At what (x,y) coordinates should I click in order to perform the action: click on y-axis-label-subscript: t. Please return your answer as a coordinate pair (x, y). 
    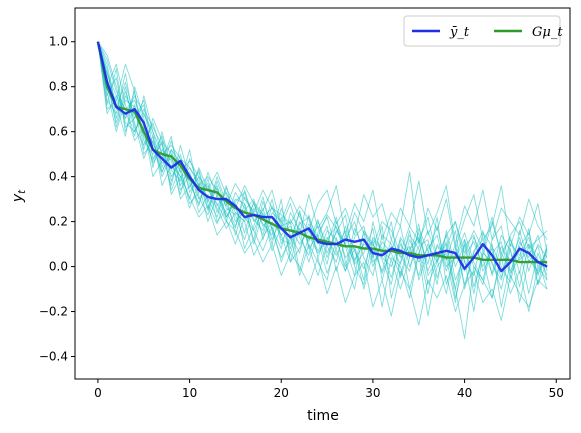
    Looking at the image, I should click on (22, 191).